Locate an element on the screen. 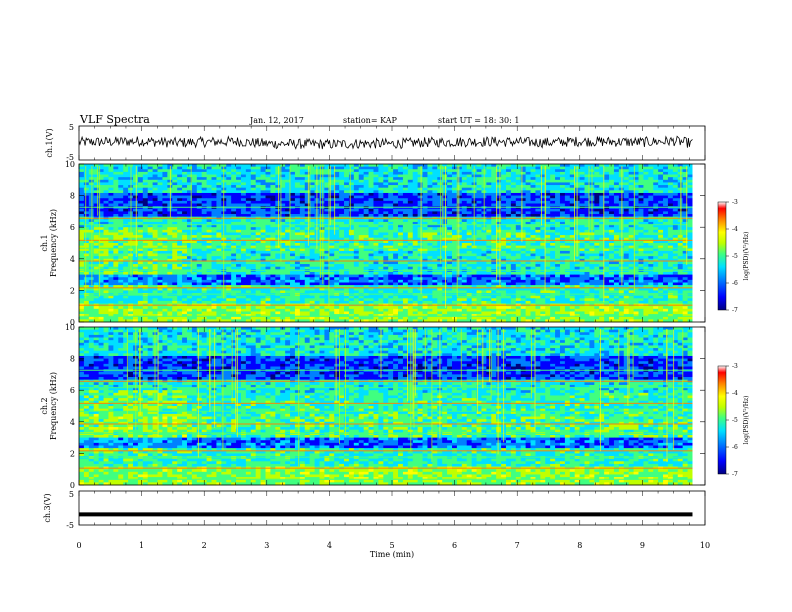 The height and width of the screenshot is (612, 792). spec2-yticks-label-0: 0 is located at coordinates (72, 485).